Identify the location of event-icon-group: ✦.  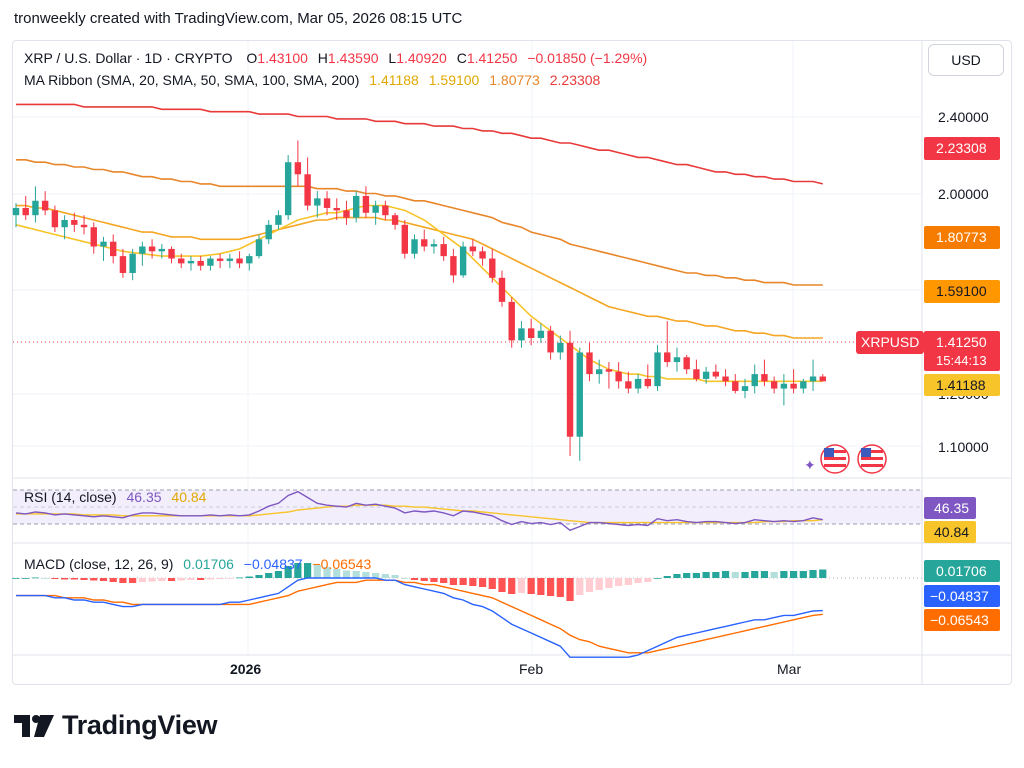
(845, 459).